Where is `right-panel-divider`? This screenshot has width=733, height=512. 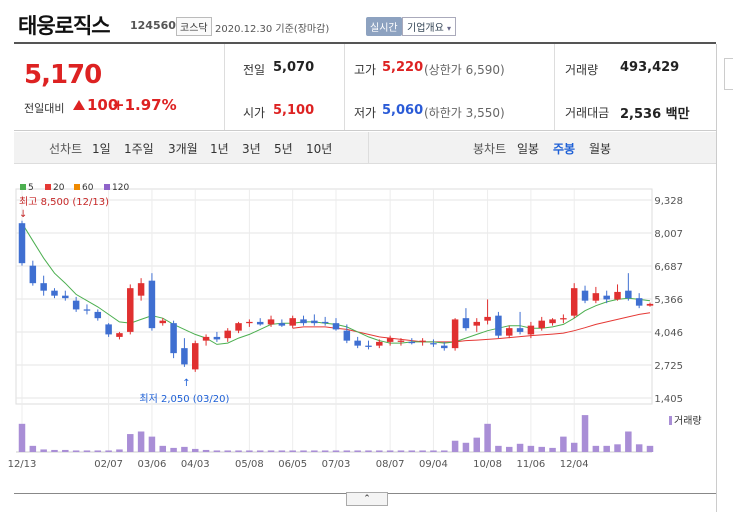
right-panel-divider is located at coordinates (716, 278).